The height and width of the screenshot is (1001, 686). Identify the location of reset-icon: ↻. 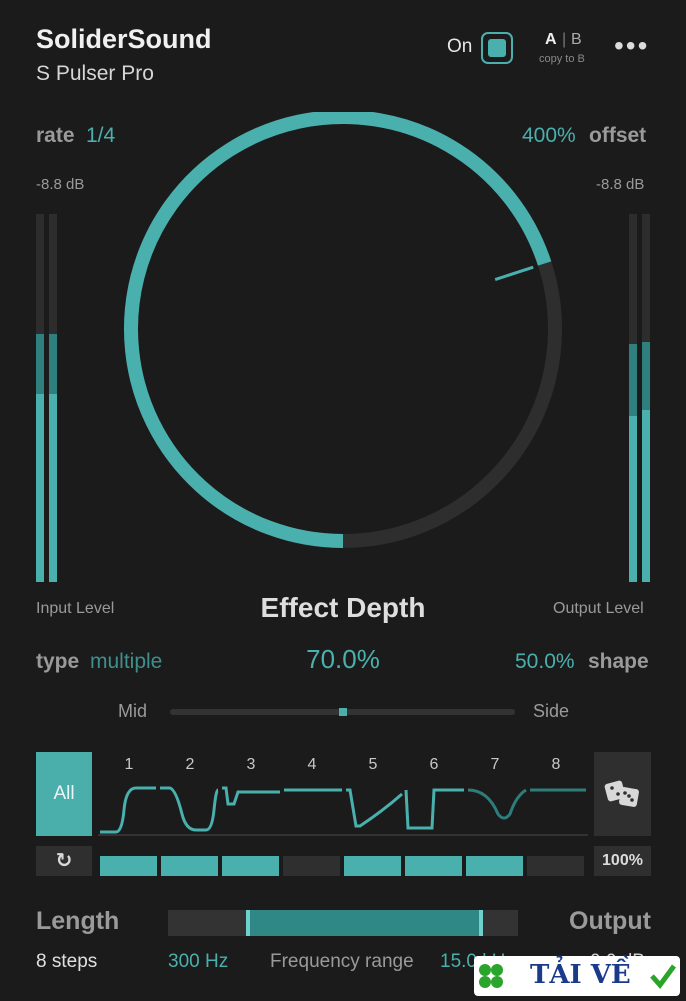
(64, 861).